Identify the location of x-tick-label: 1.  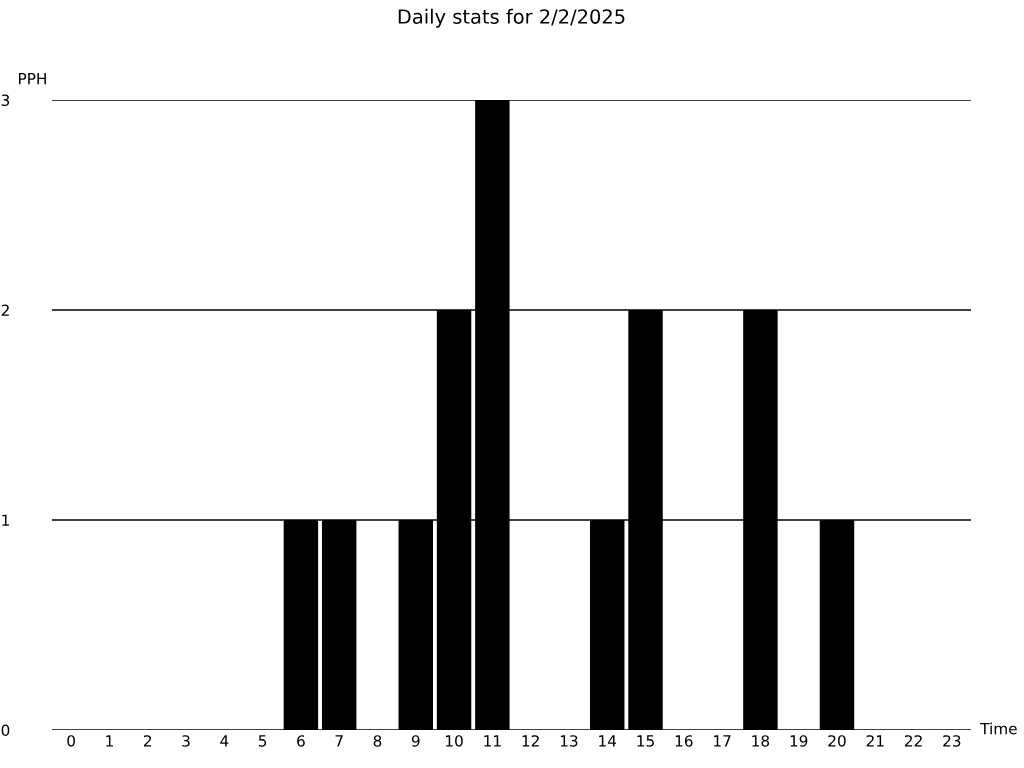
(109, 741).